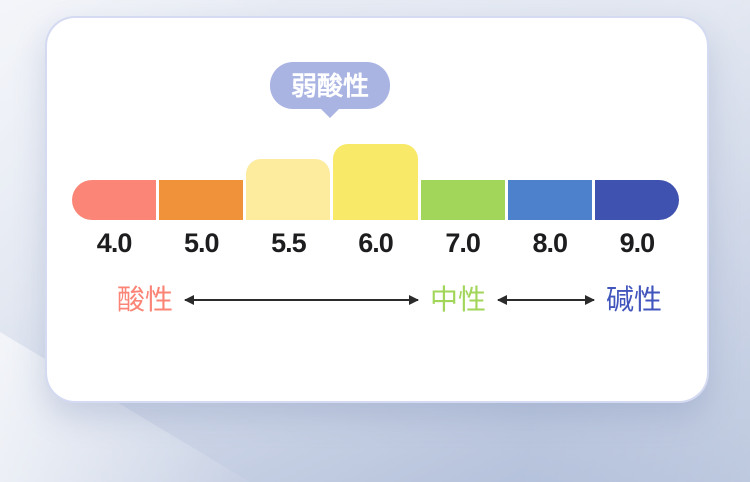 This screenshot has height=482, width=750. I want to click on zone-row: 酸性 中性 碱性, so click(389, 300).